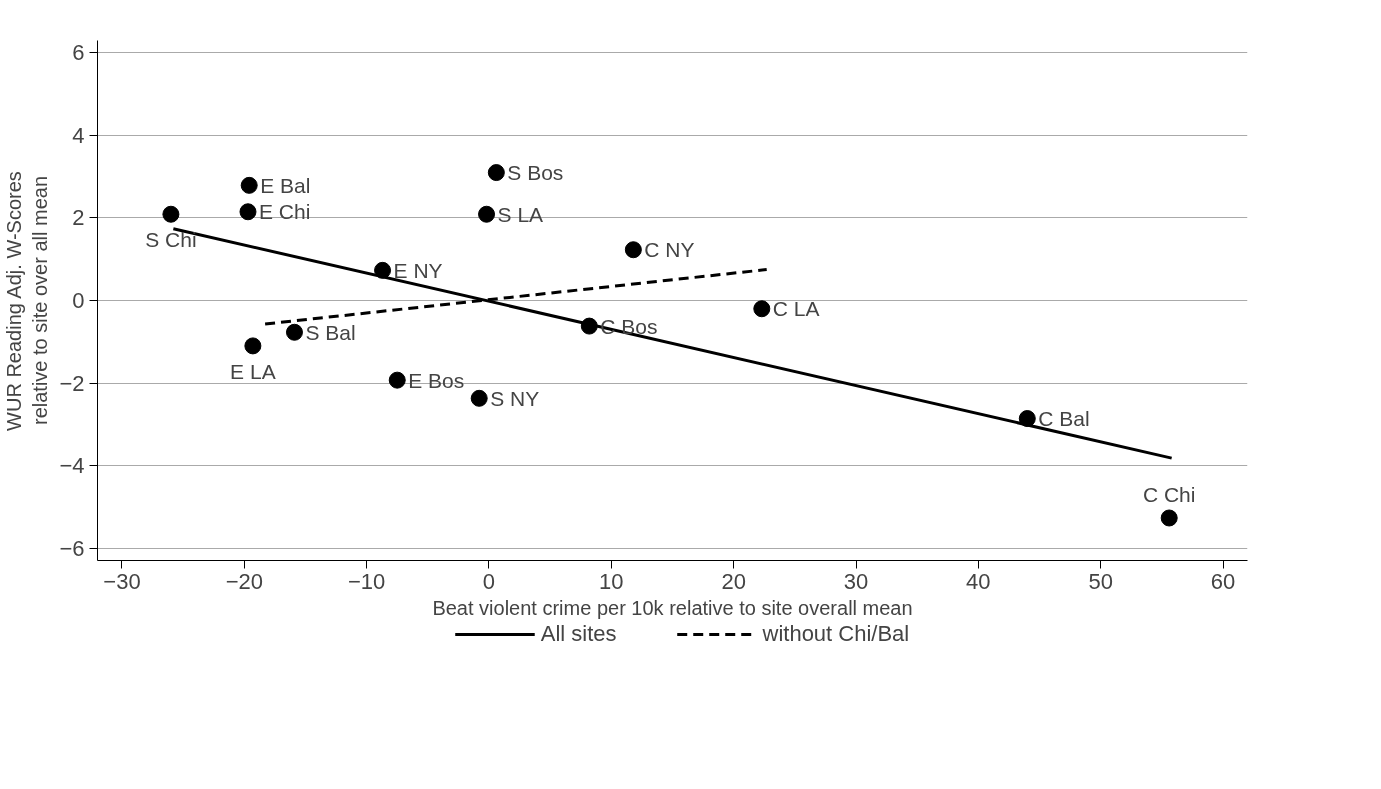 This screenshot has height=789, width=1381. I want to click on annotation: E LA, so click(253, 371).